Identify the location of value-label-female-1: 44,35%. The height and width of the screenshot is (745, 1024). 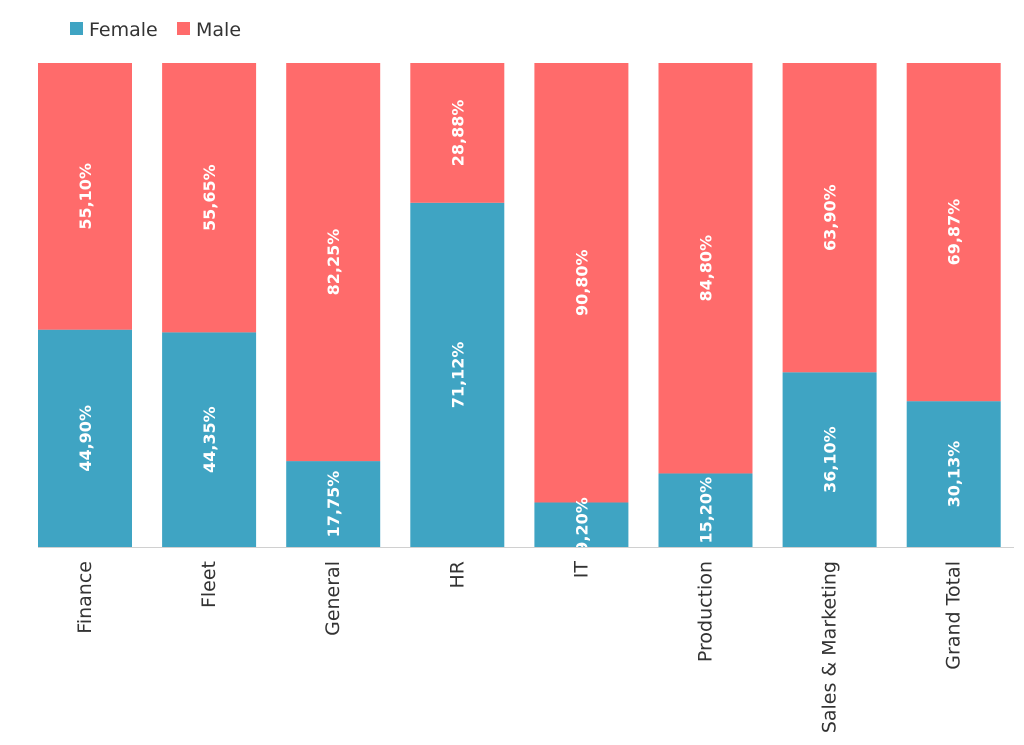
(209, 439).